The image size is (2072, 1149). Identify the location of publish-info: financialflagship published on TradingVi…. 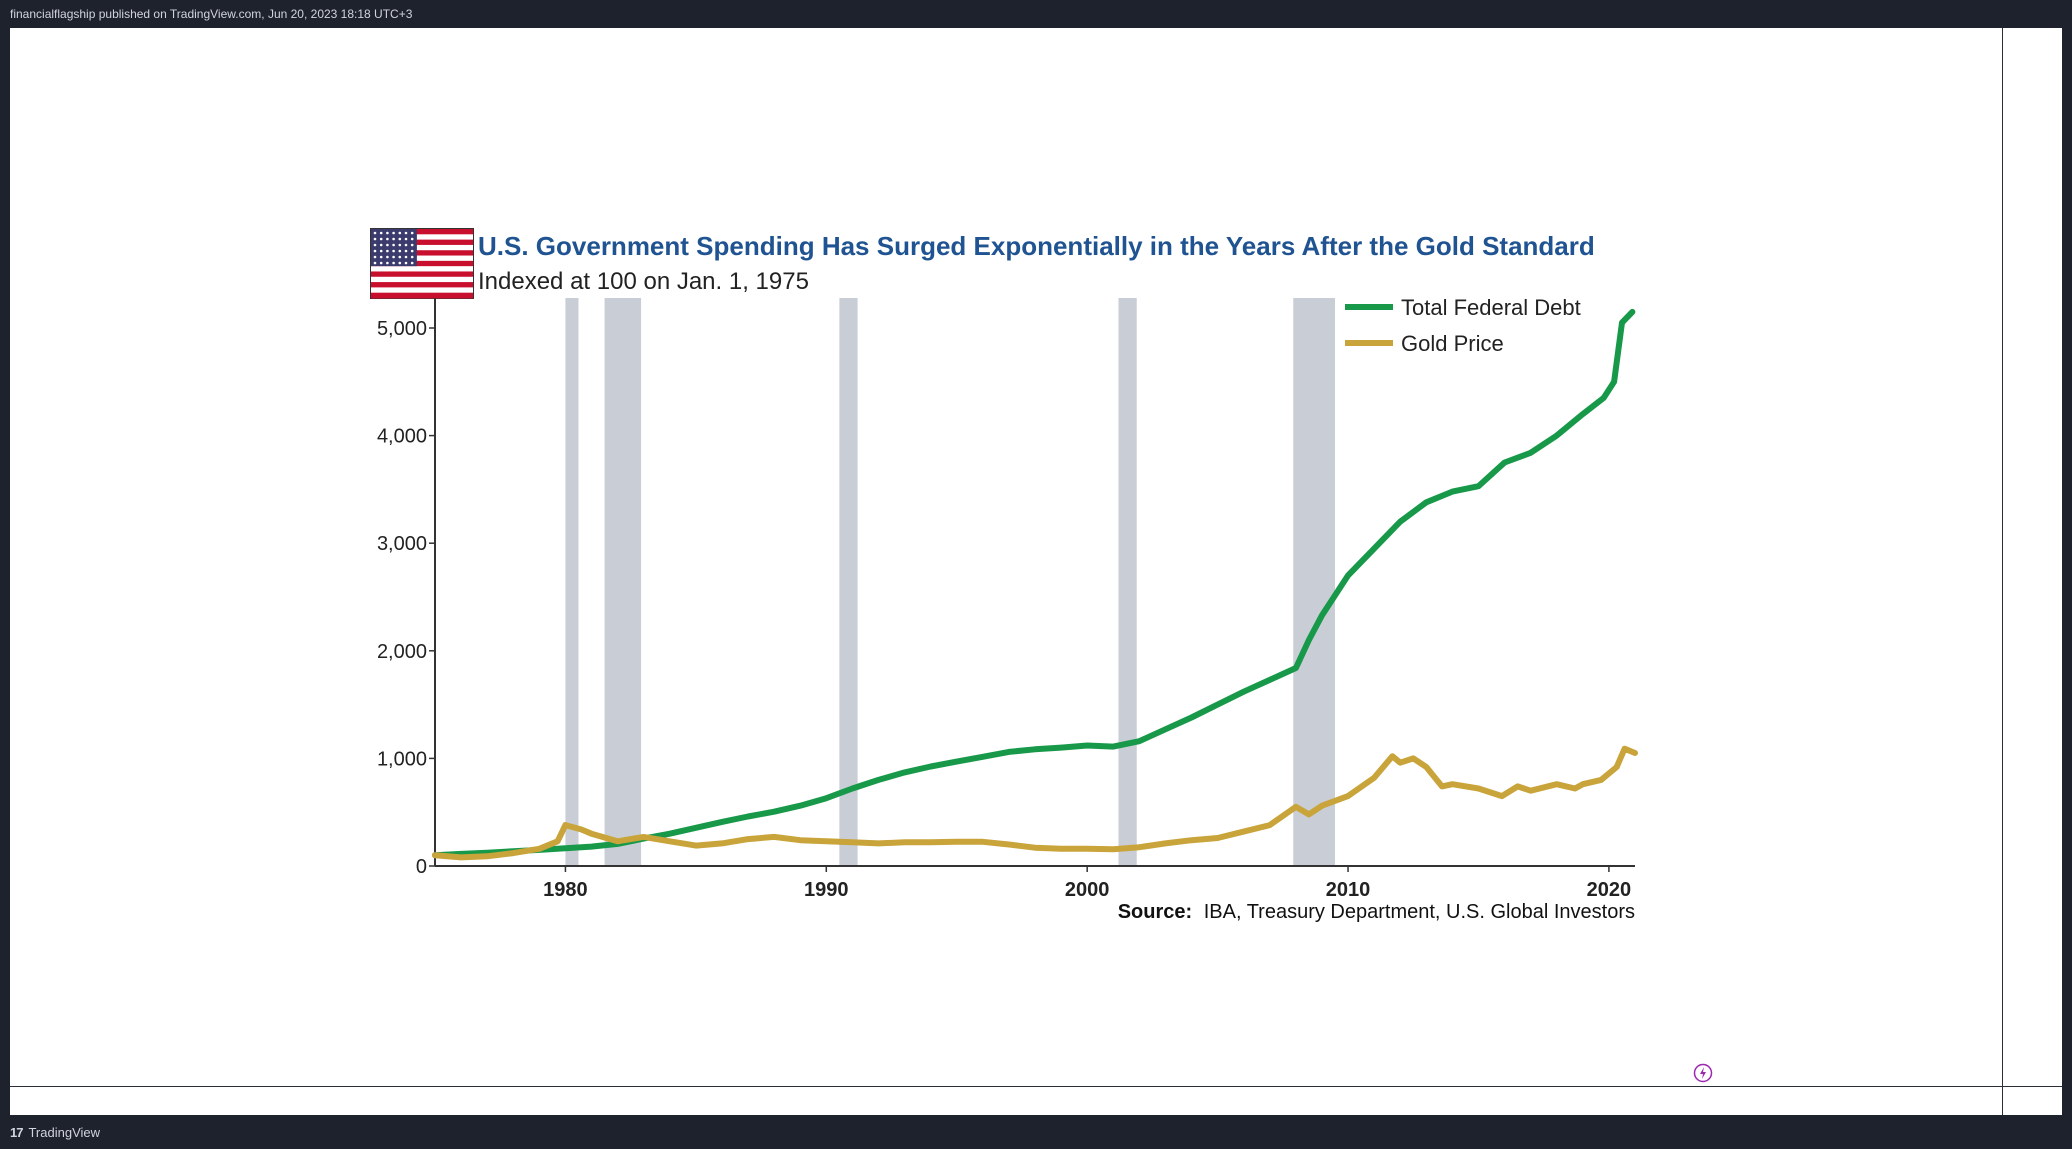
(1036, 14).